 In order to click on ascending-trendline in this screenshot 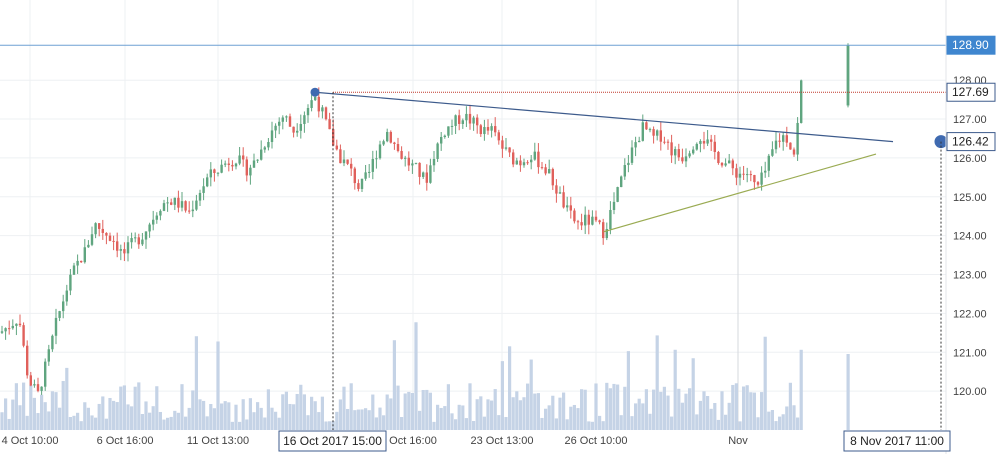, I will do `click(740, 193)`.